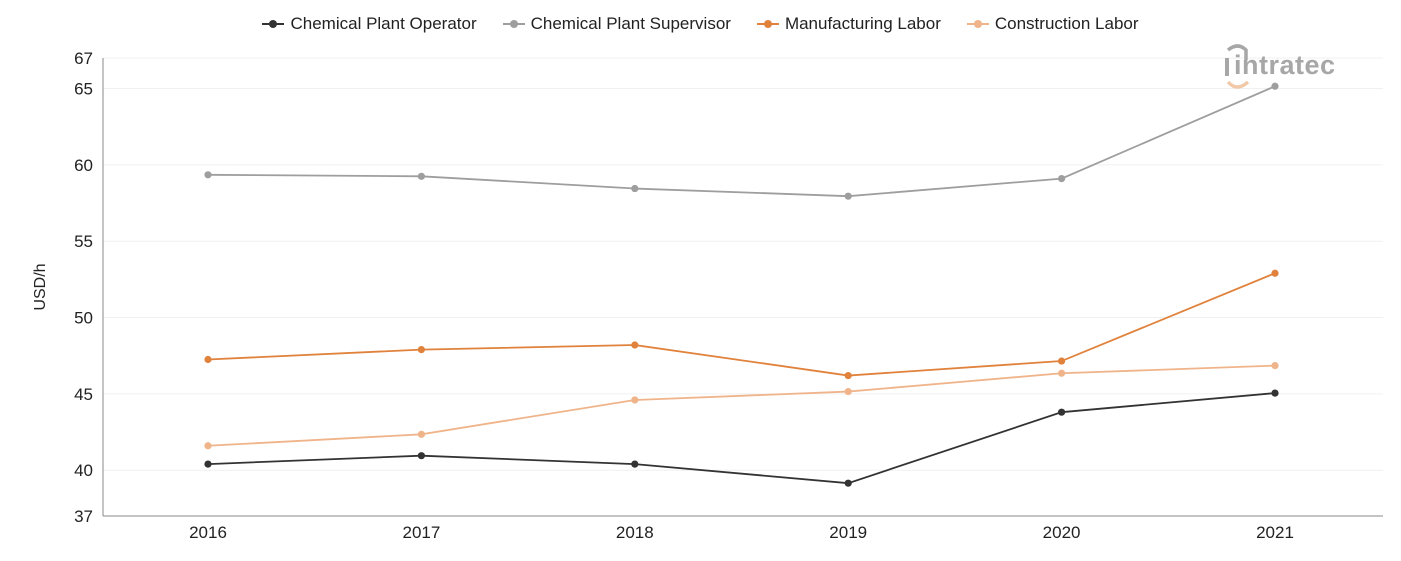  Describe the element at coordinates (1066, 23) in the screenshot. I see `legend-label: Construction Labor` at that location.